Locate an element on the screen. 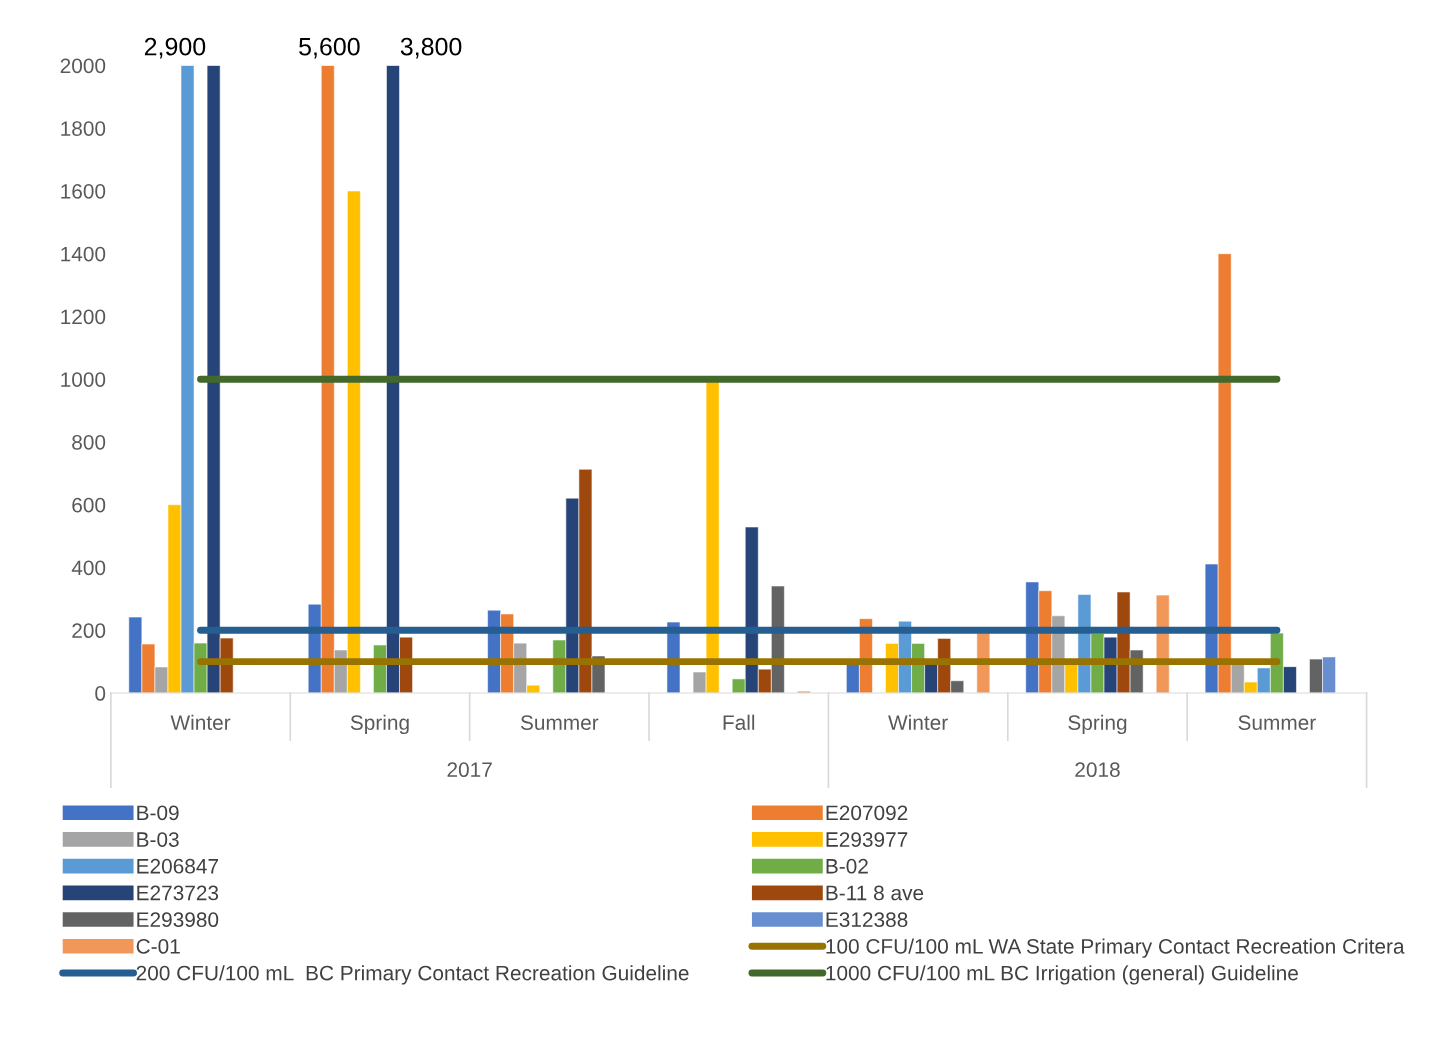 The width and height of the screenshot is (1440, 1039). legend-label: B-03 is located at coordinates (158, 839).